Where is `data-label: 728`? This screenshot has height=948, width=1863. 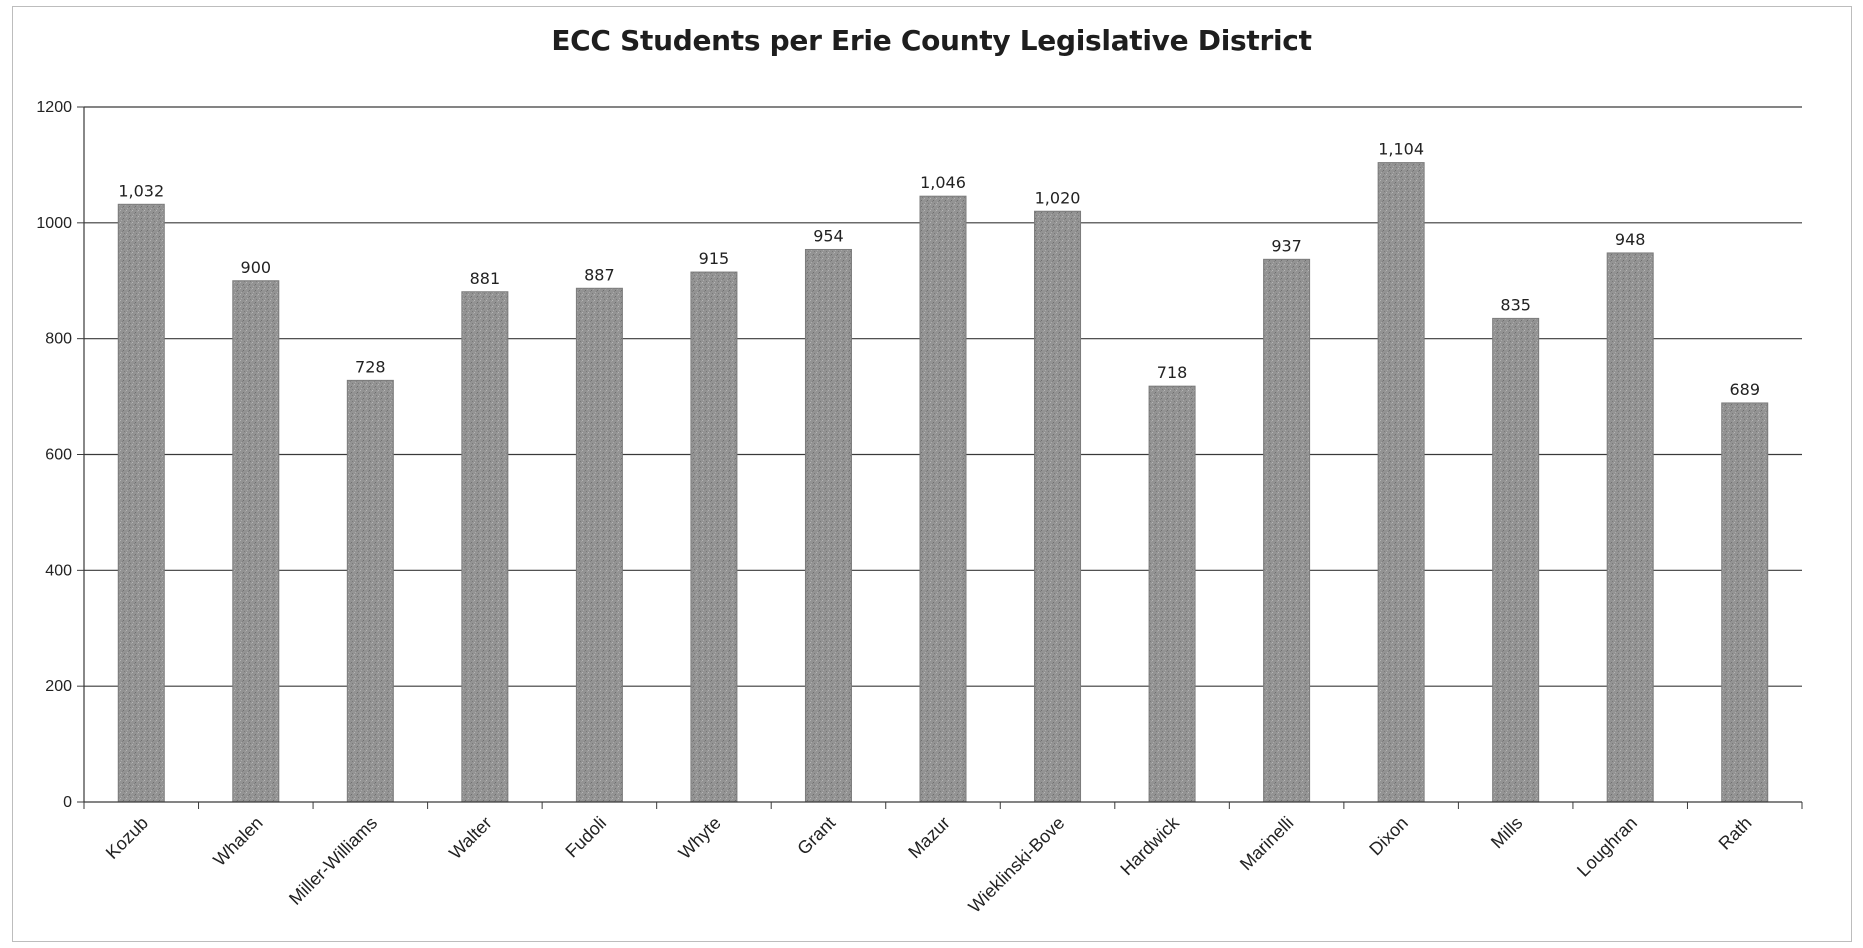 data-label: 728 is located at coordinates (370, 366).